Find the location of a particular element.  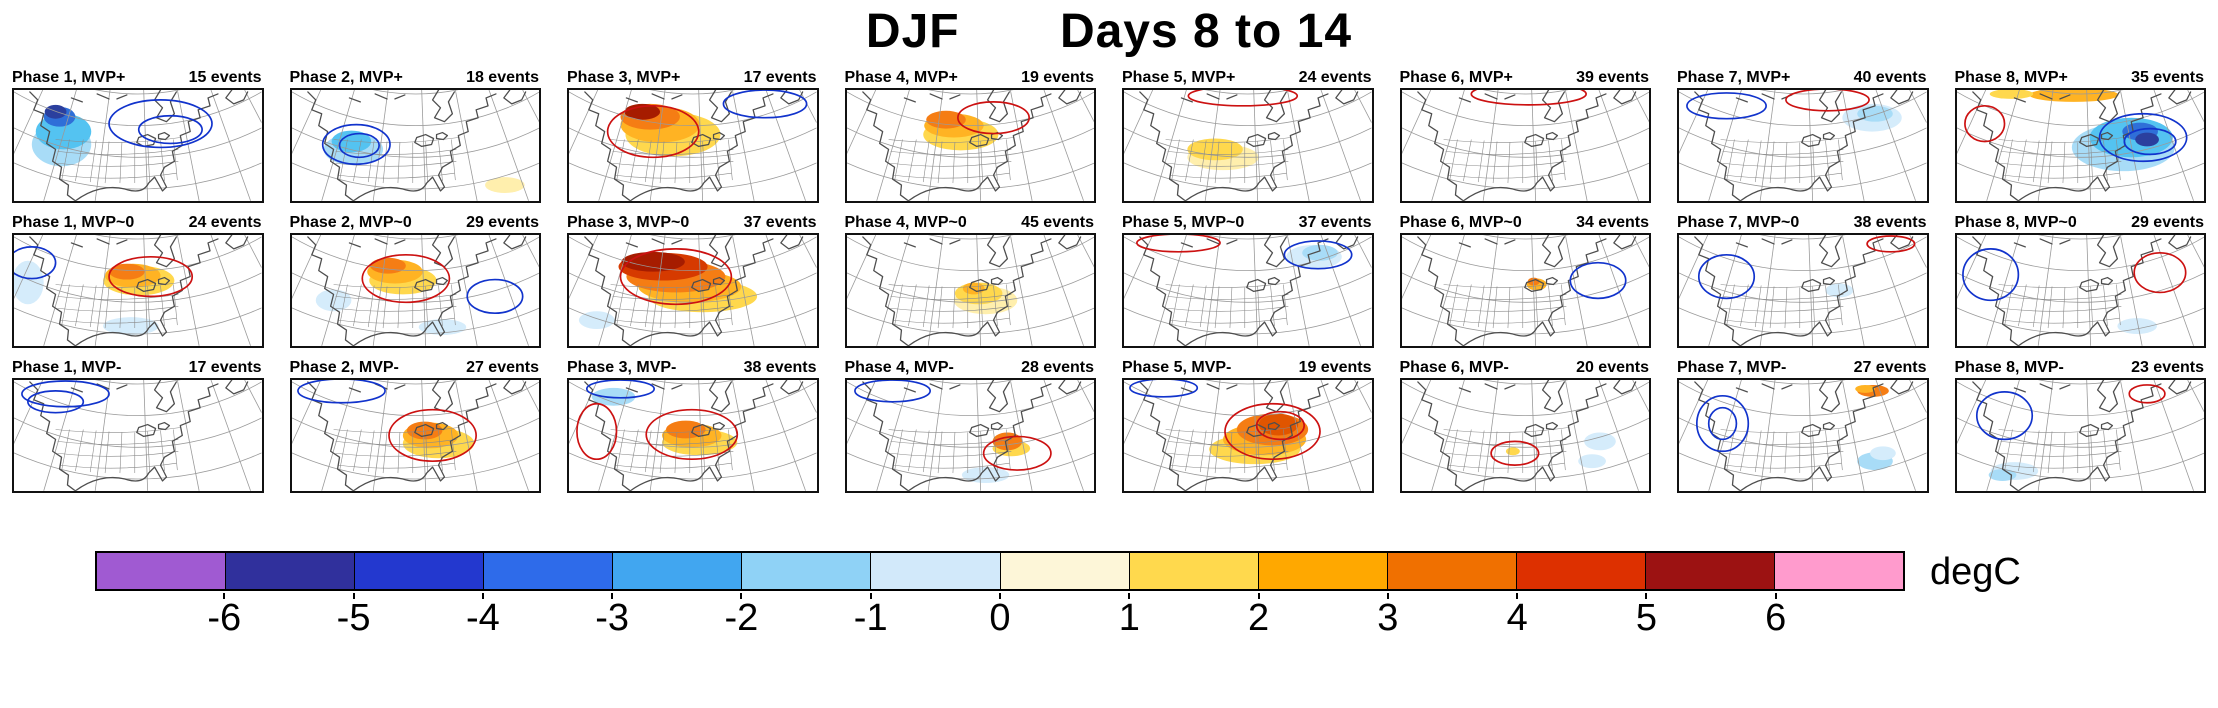

panel-header: Phase 5, MVP+ 24 events is located at coordinates (1248, 78).